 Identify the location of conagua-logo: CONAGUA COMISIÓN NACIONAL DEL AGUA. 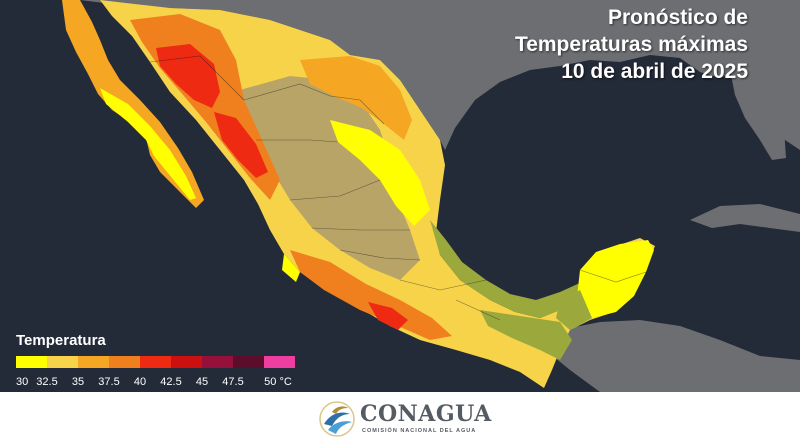
(404, 420).